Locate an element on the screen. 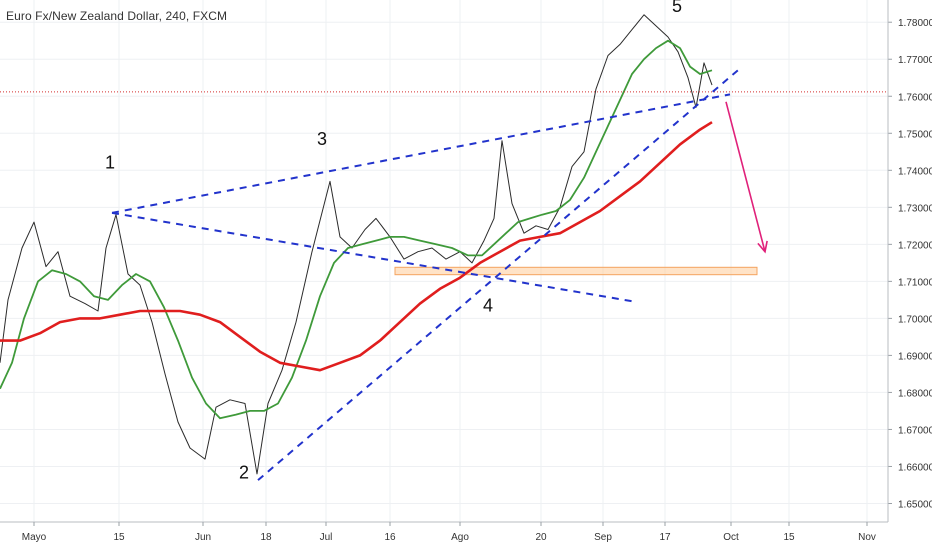 This screenshot has width=932, height=555. y-tick-label: 1.65000 is located at coordinates (915, 504).